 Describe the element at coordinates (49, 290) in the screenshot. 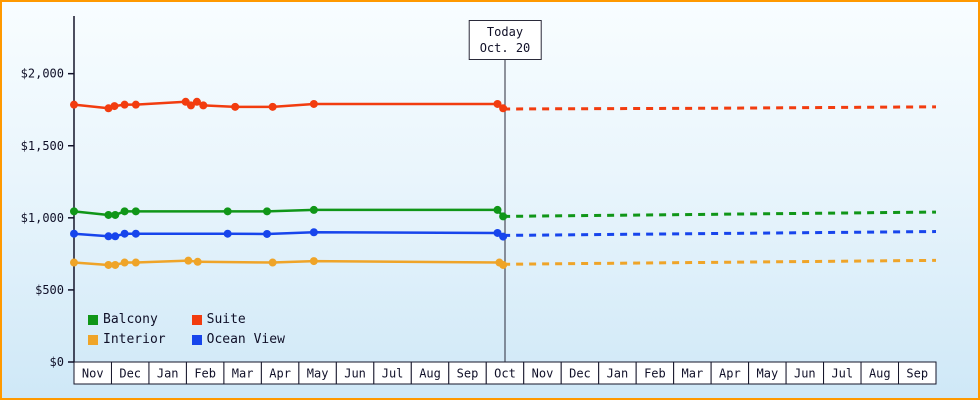

I see `svg-text: $500` at that location.